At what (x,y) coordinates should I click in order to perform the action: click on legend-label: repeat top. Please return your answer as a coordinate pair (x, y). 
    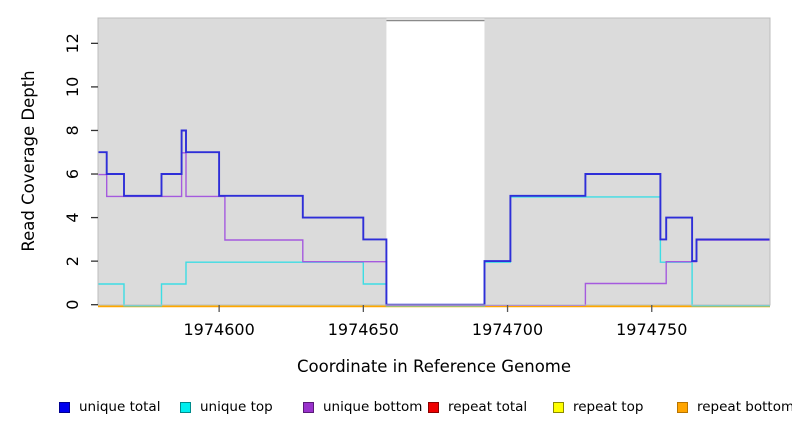
    Looking at the image, I should click on (608, 407).